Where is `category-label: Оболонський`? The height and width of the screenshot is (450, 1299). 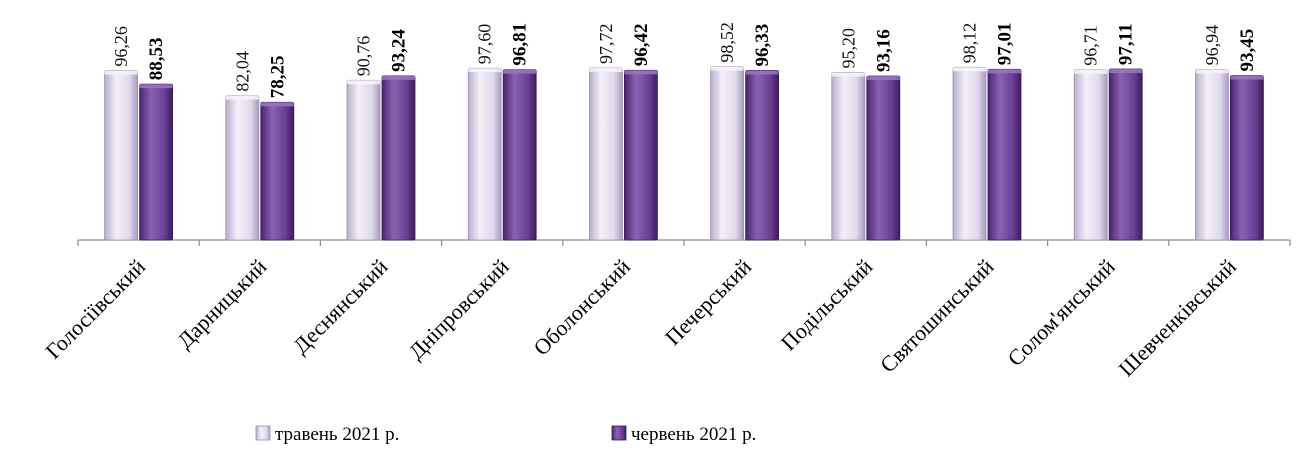 category-label: Оболонський is located at coordinates (581, 307).